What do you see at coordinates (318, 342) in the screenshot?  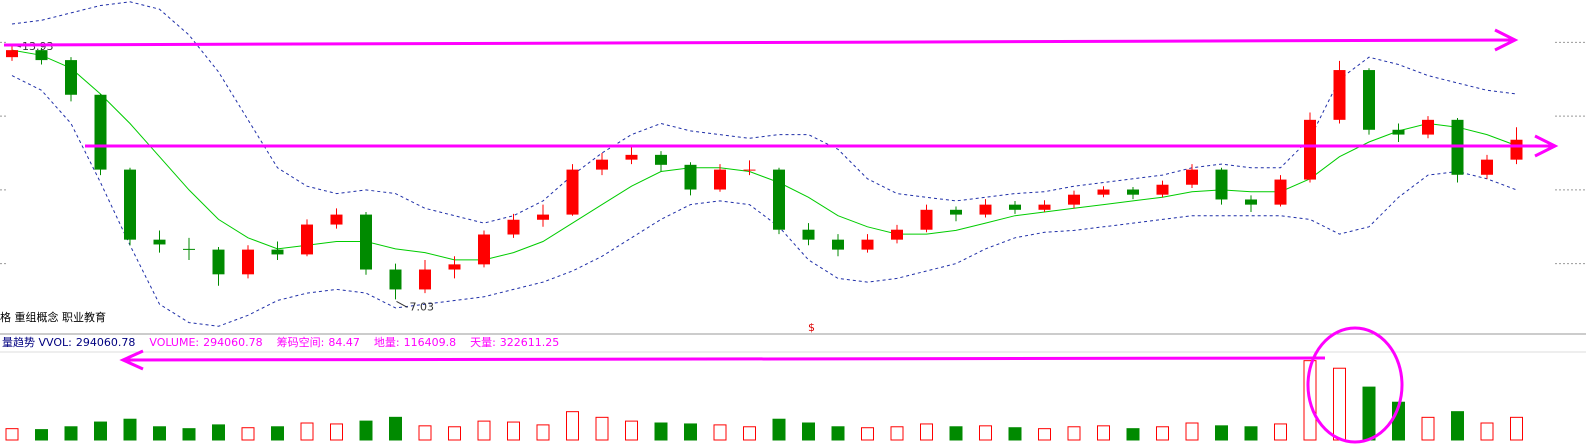 I see `header-item: 筹码空间: 84.47` at bounding box center [318, 342].